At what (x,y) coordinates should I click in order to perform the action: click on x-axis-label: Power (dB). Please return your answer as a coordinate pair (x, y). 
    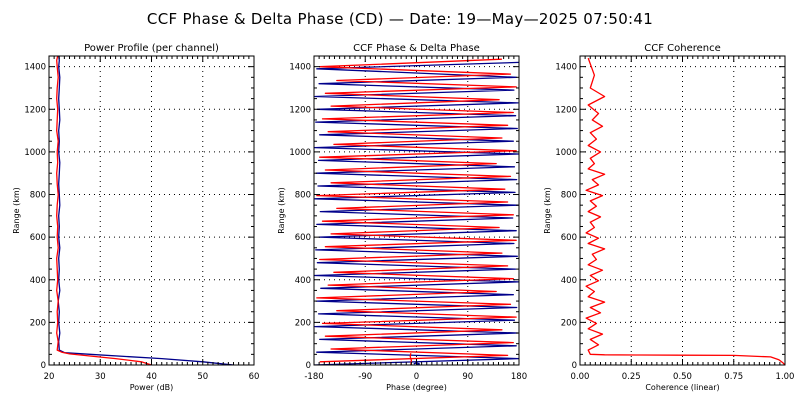
    Looking at the image, I should click on (152, 387).